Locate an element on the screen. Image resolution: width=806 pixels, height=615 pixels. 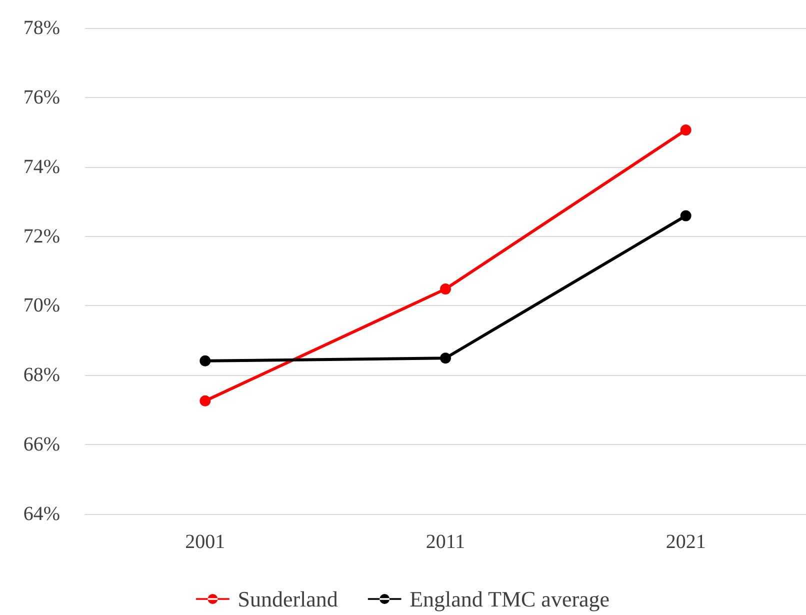
y-tick-label: 66% is located at coordinates (41, 445).